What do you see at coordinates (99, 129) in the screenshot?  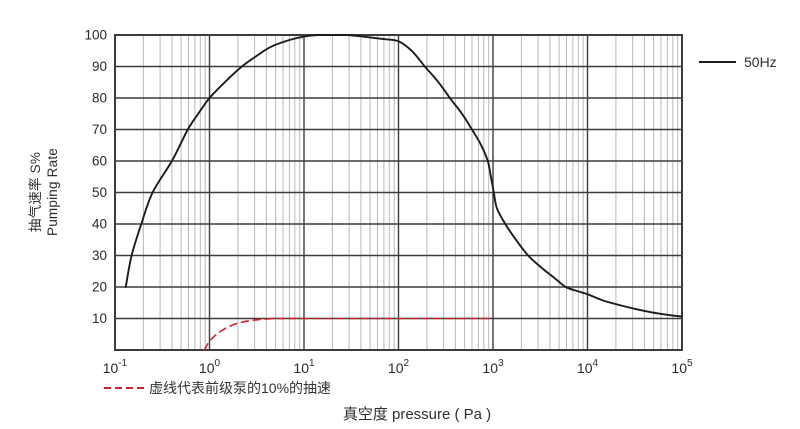 I see `y-tick-label: 70` at bounding box center [99, 129].